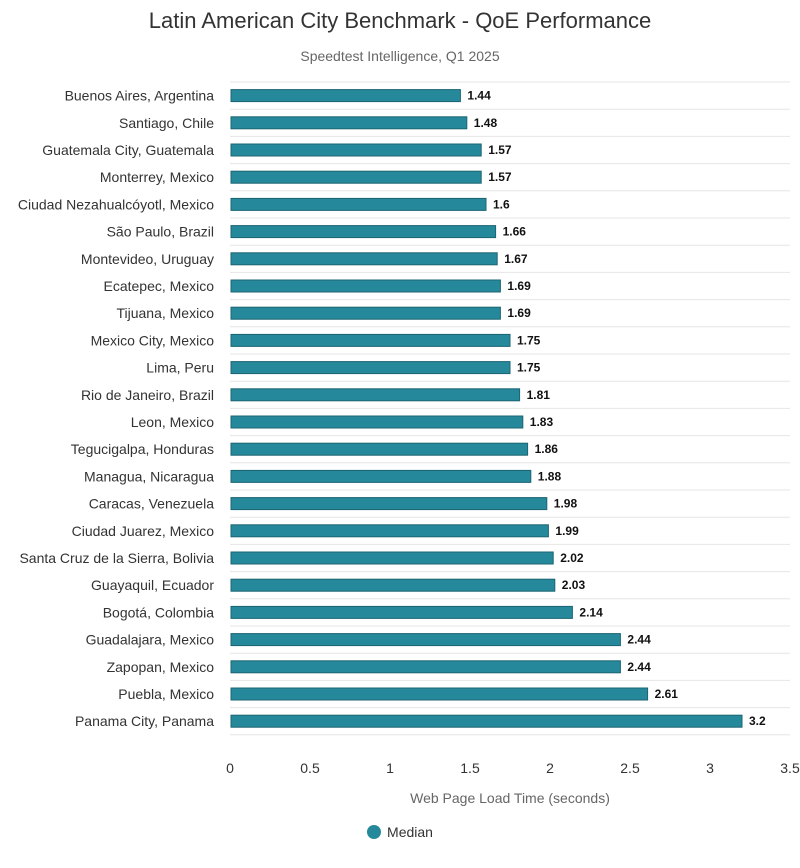 The height and width of the screenshot is (868, 800). What do you see at coordinates (116, 204) in the screenshot?
I see `category-label: Ciudad Nezahualcóyotl, Mexico` at bounding box center [116, 204].